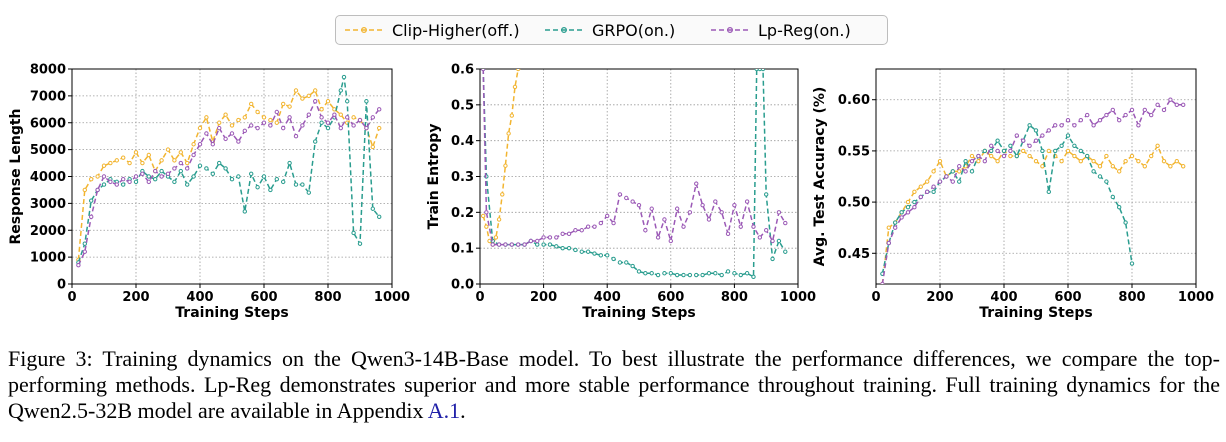 This screenshot has height=442, width=1226. Describe the element at coordinates (462, 249) in the screenshot. I see `y-tick-label: 0.1` at that location.